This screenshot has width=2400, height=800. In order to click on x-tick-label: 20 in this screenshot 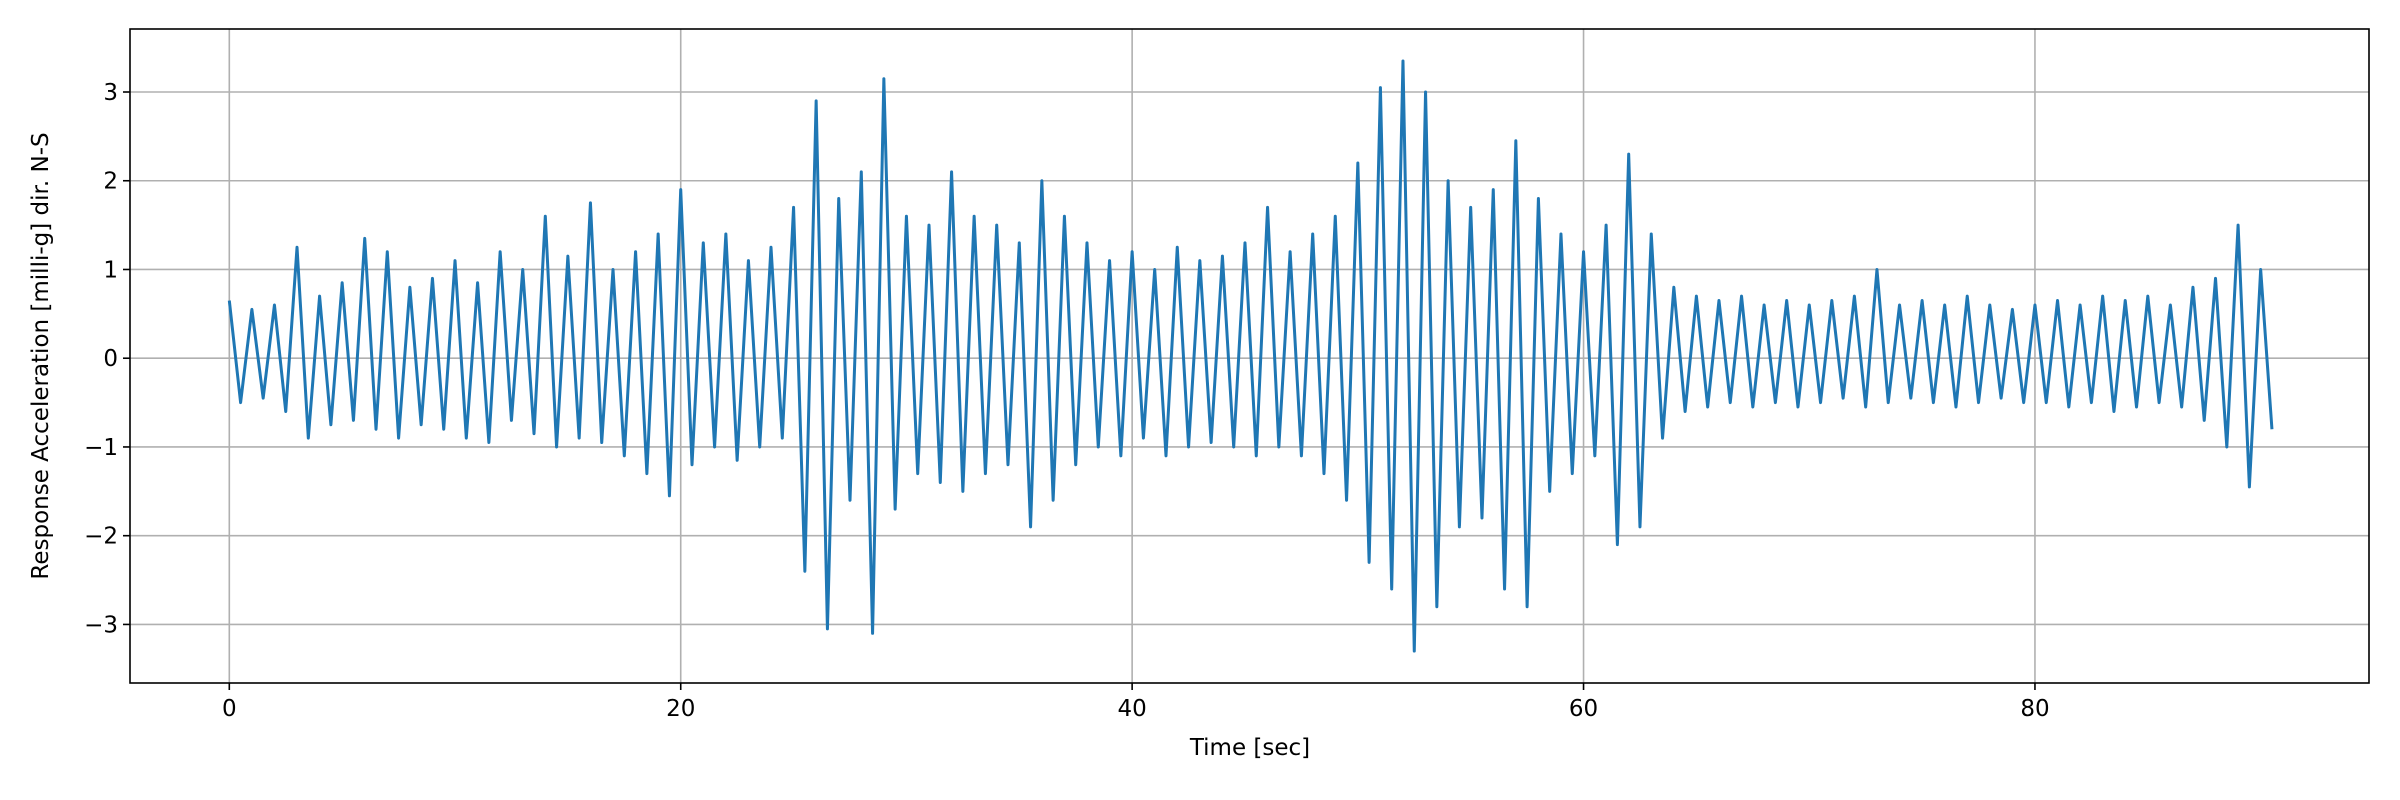, I will do `click(680, 709)`.